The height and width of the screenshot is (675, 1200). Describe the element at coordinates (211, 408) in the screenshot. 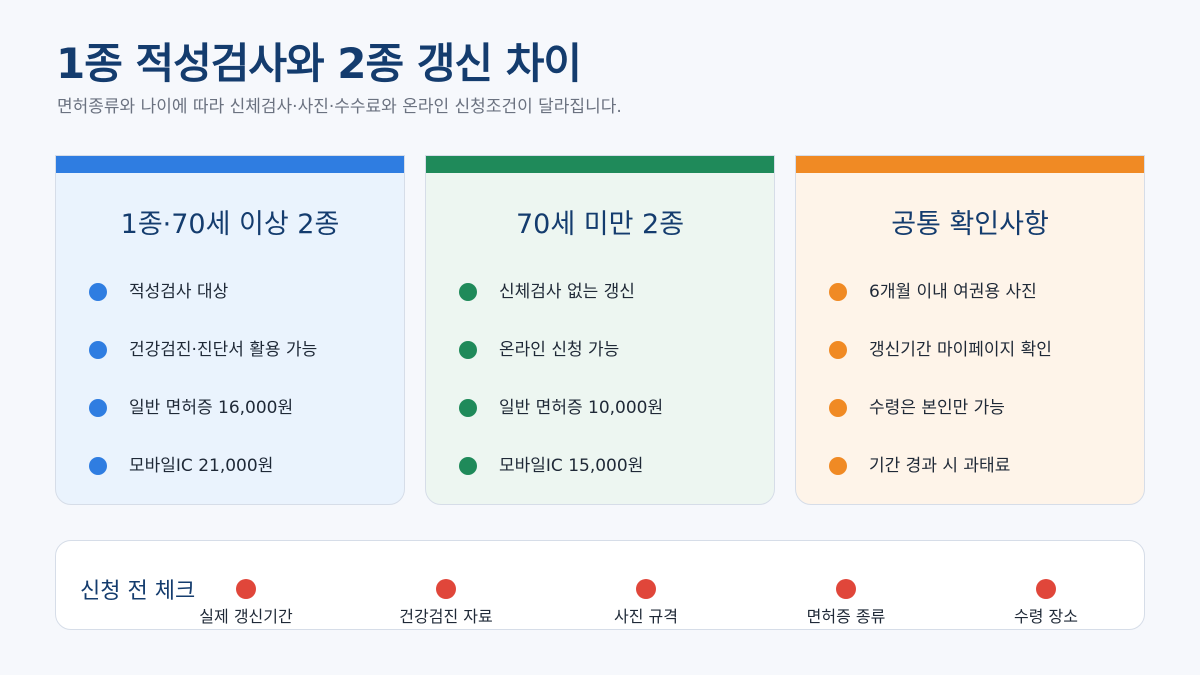

I see `list-item-label: 일반 면허증 16,000원` at that location.